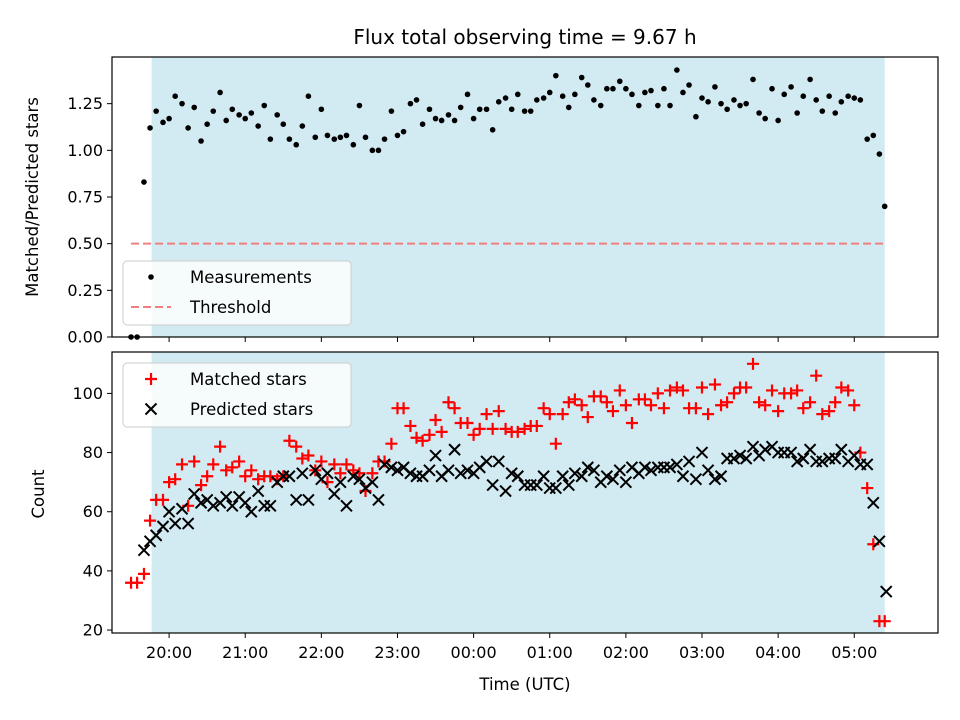 This screenshot has height=720, width=960. I want to click on legend-label: Measurements, so click(251, 277).